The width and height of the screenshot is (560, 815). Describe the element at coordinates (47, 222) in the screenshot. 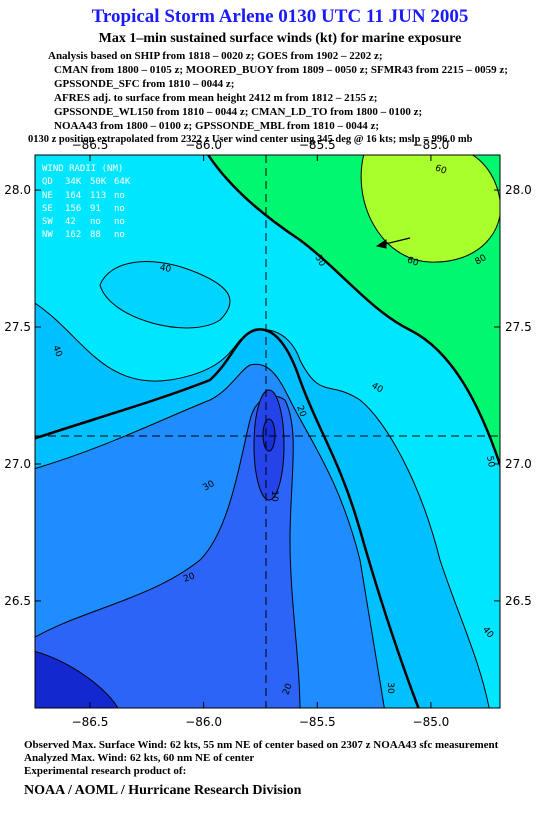

I see `radii-cell: SW` at that location.